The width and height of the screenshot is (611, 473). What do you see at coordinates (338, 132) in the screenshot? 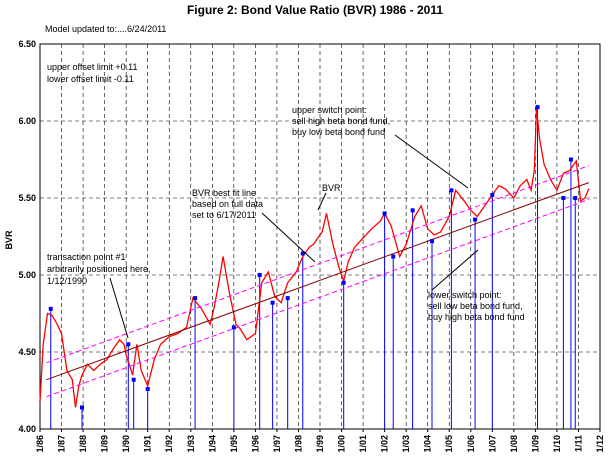
I see `annotation-upper-switch-3: buy low beta bond fund` at bounding box center [338, 132].